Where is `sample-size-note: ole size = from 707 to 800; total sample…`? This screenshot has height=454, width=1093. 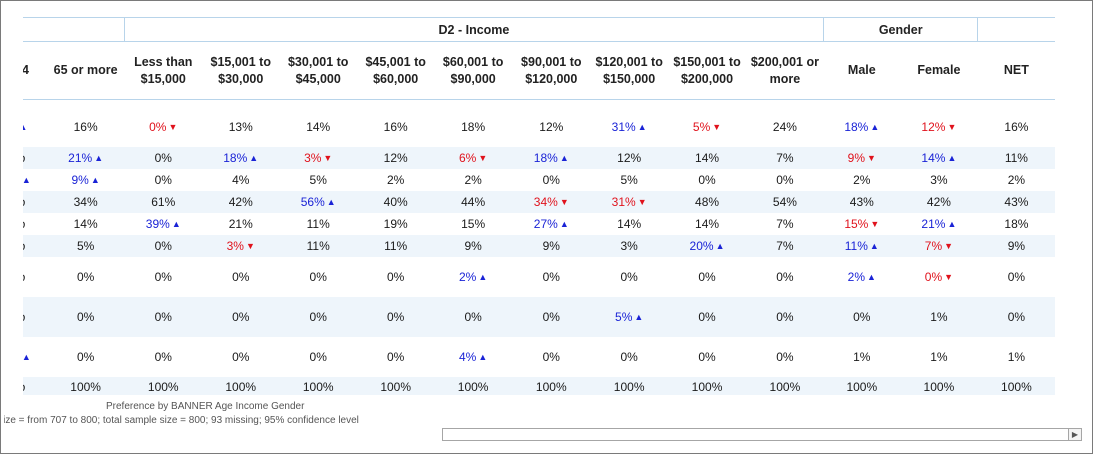 sample-size-note: ole size = from 707 to 800; total sample… is located at coordinates (219, 420).